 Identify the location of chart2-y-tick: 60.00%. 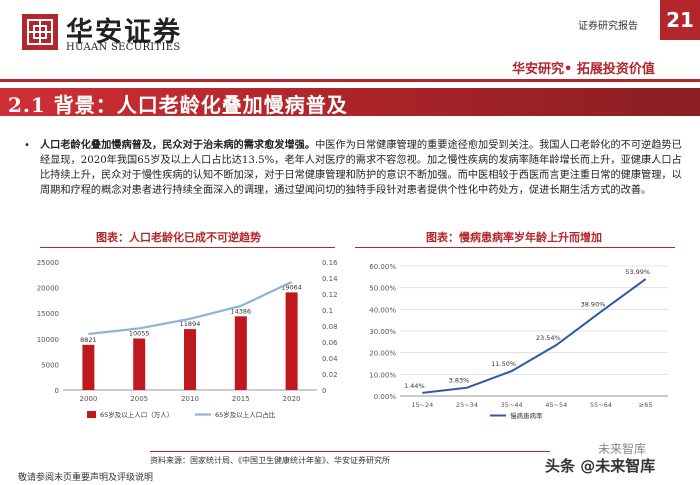
(382, 267).